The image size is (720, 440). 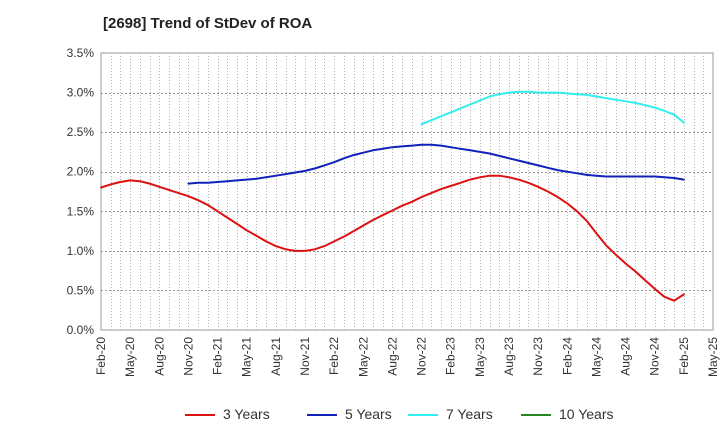 What do you see at coordinates (586, 414) in the screenshot?
I see `legend-label: 10 Years` at bounding box center [586, 414].